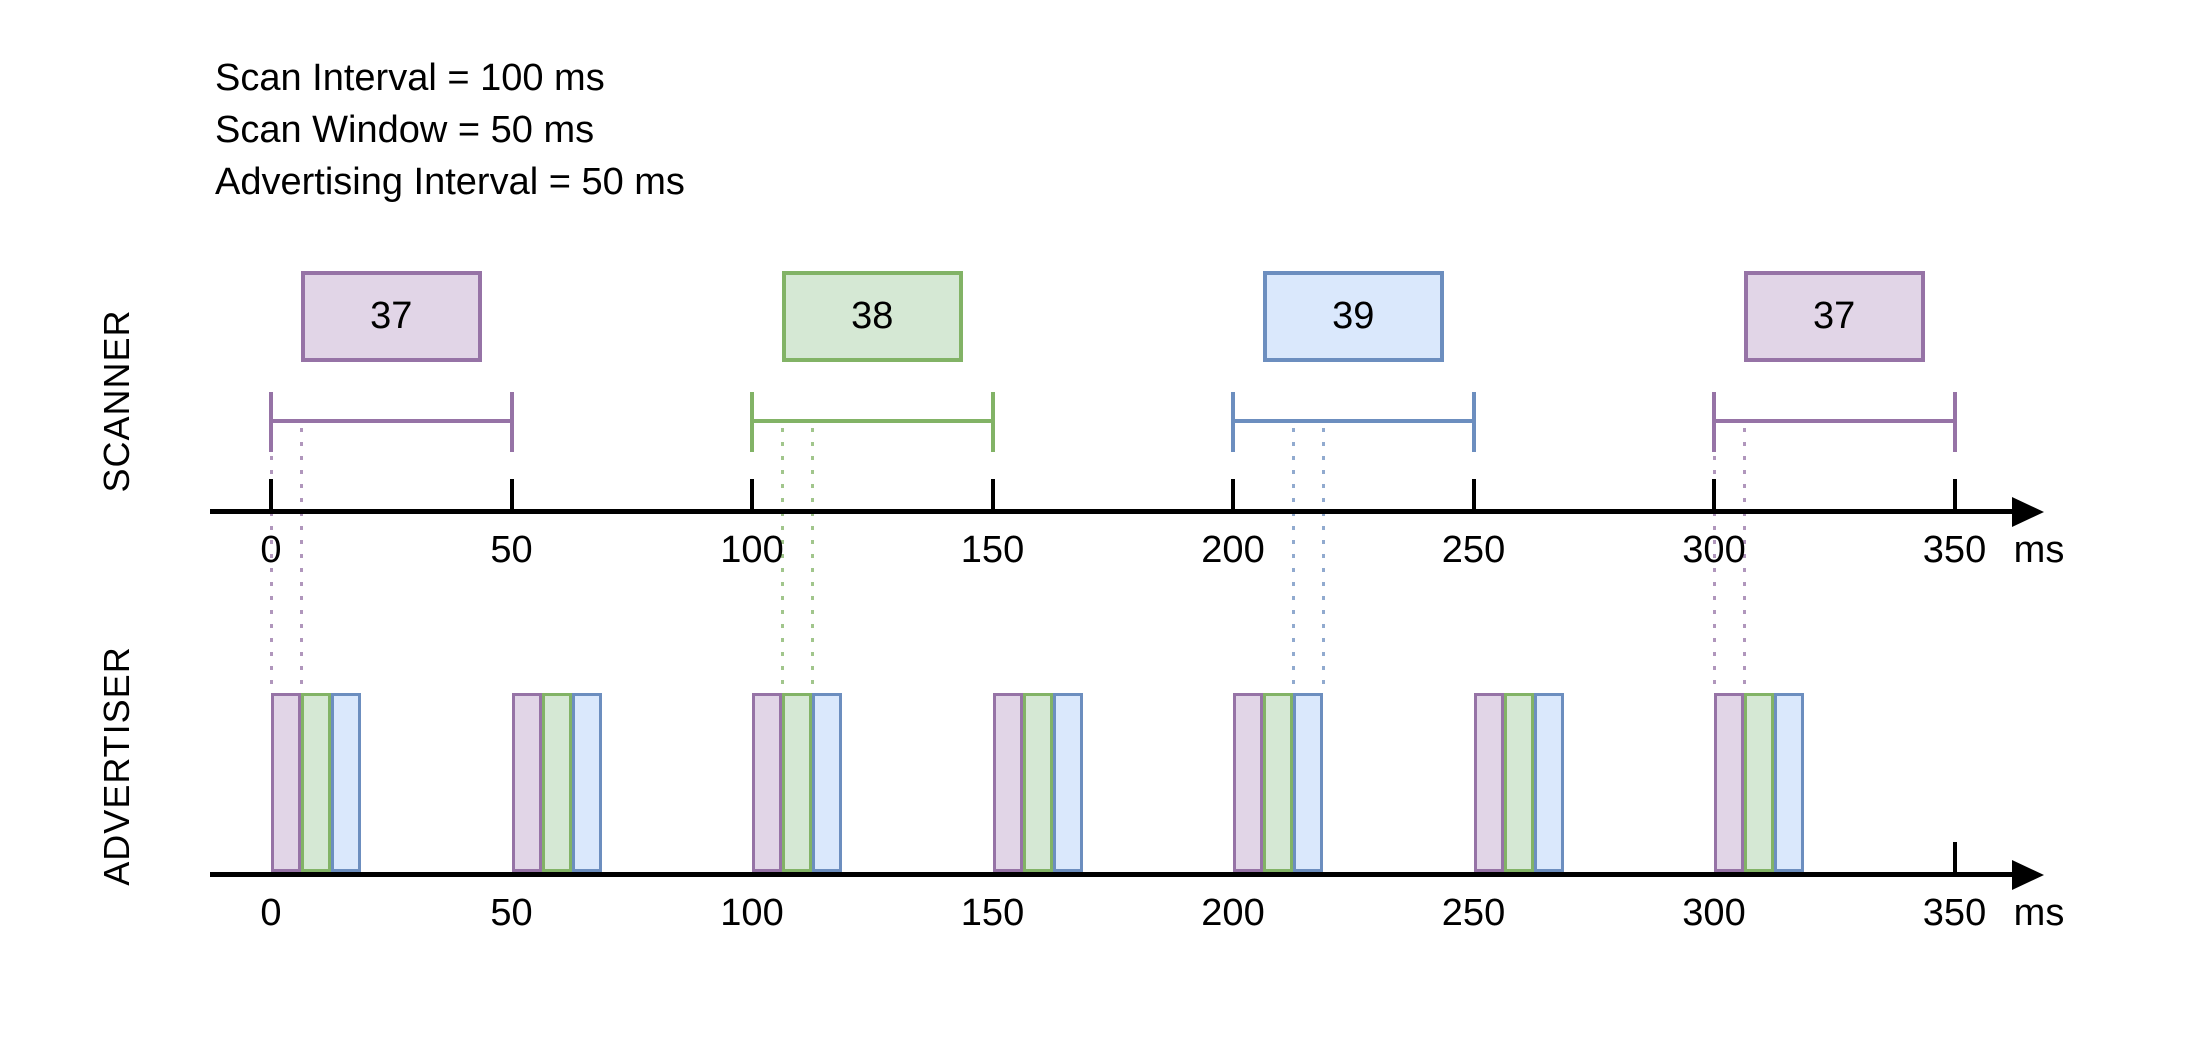  I want to click on param-scan-interval: Scan Interval = 100 ms, so click(410, 78).